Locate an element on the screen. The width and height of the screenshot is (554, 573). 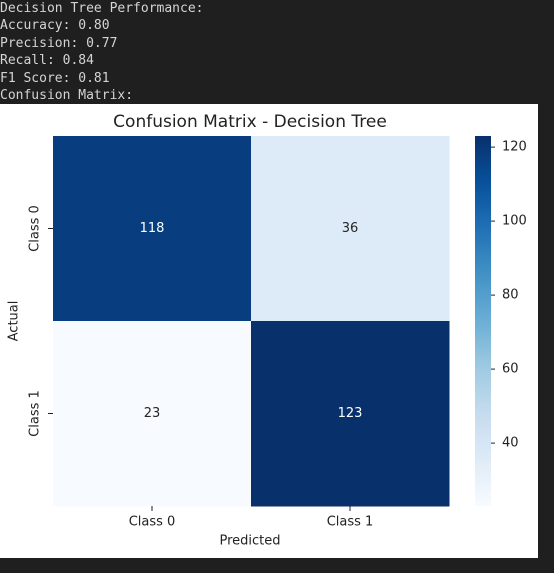
cell-label: 118 is located at coordinates (152, 228).